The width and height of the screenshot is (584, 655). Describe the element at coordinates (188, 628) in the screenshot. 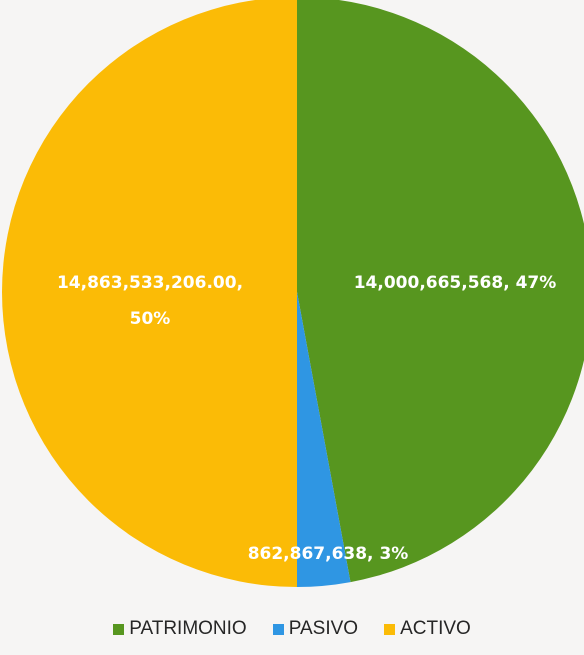

I see `legend-label-patrimonio: PATRIMONIO` at that location.